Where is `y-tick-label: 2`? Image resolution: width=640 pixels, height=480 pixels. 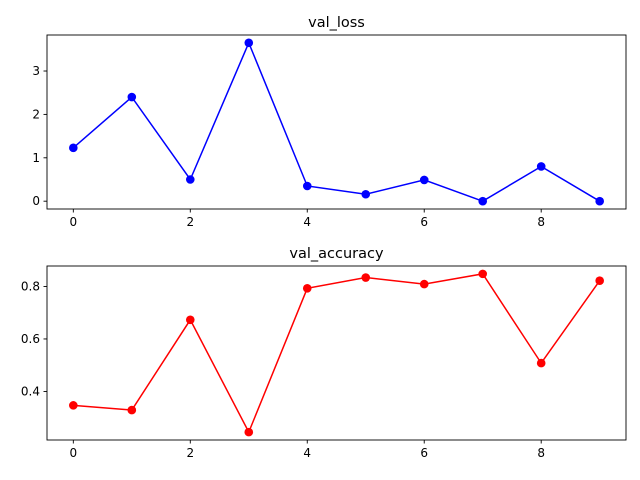
y-tick-label: 2 is located at coordinates (36, 114).